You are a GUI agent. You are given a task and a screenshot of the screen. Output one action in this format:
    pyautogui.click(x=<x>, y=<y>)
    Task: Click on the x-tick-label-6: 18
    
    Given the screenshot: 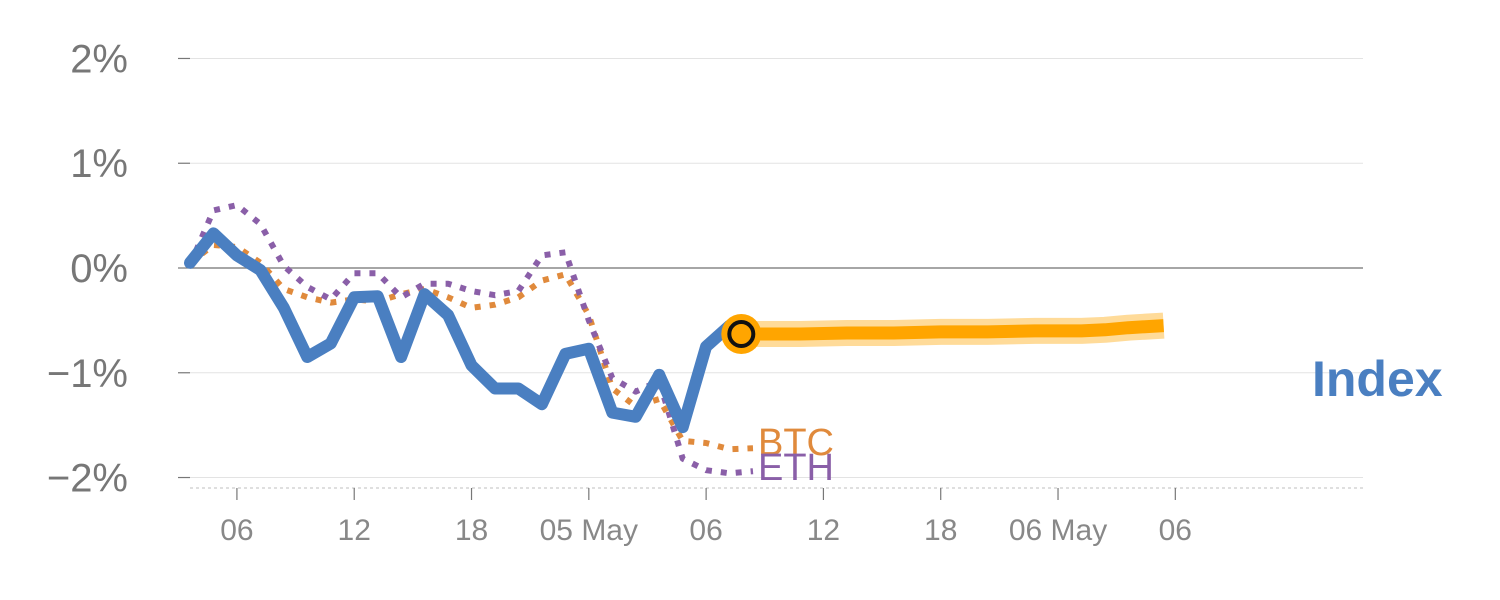 What is the action you would take?
    pyautogui.click(x=940, y=530)
    